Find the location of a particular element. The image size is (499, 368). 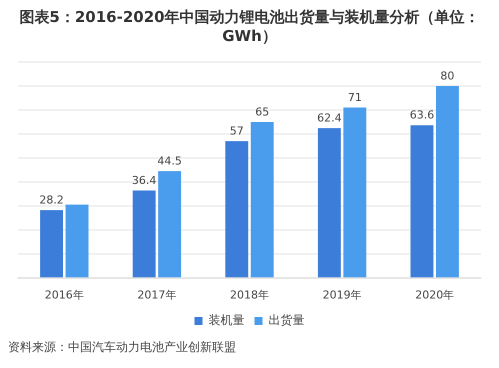

data-label: 65 is located at coordinates (262, 111).